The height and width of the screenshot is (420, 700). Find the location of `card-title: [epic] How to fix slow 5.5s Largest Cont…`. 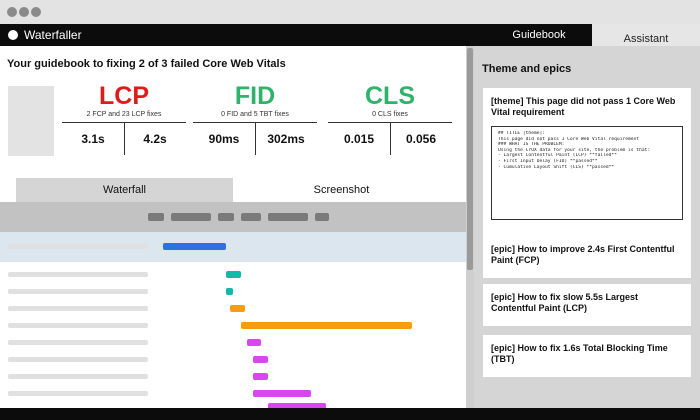

card-title: [epic] How to fix slow 5.5s Largest Cont… is located at coordinates (565, 302).